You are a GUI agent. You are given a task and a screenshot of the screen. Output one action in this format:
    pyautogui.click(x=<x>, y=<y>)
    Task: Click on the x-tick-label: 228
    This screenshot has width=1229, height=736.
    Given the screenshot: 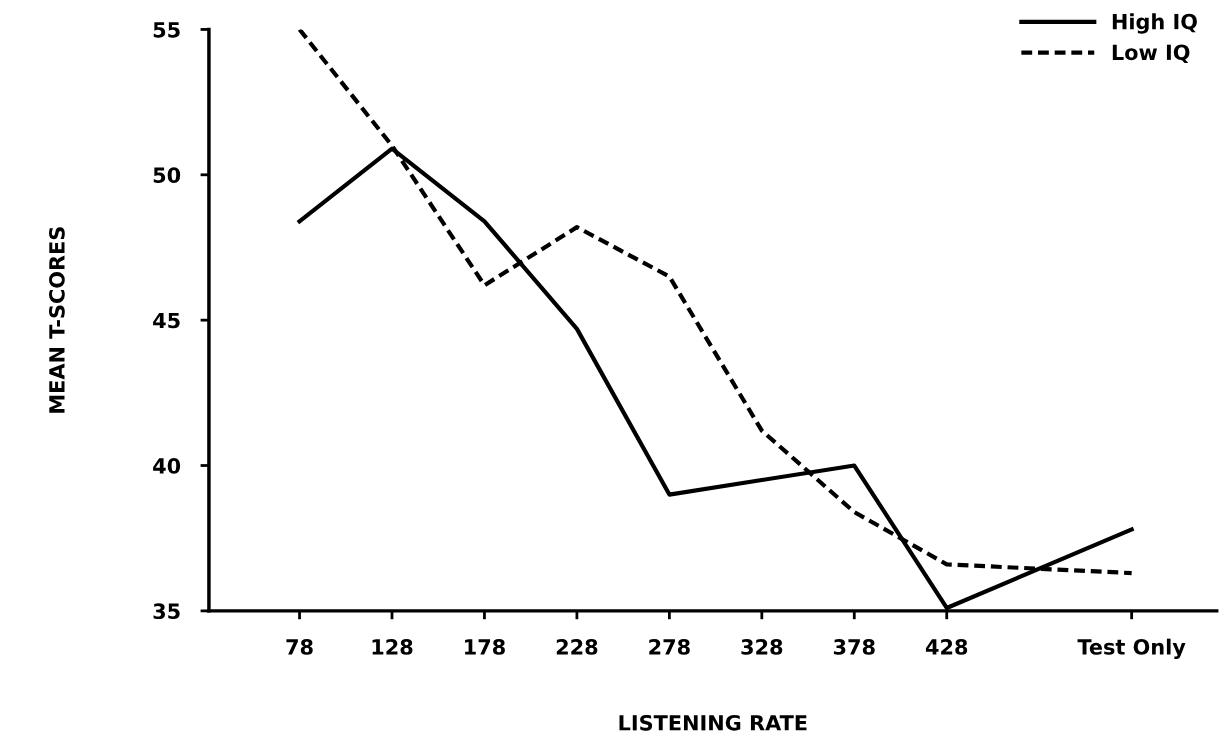 What is the action you would take?
    pyautogui.click(x=577, y=647)
    